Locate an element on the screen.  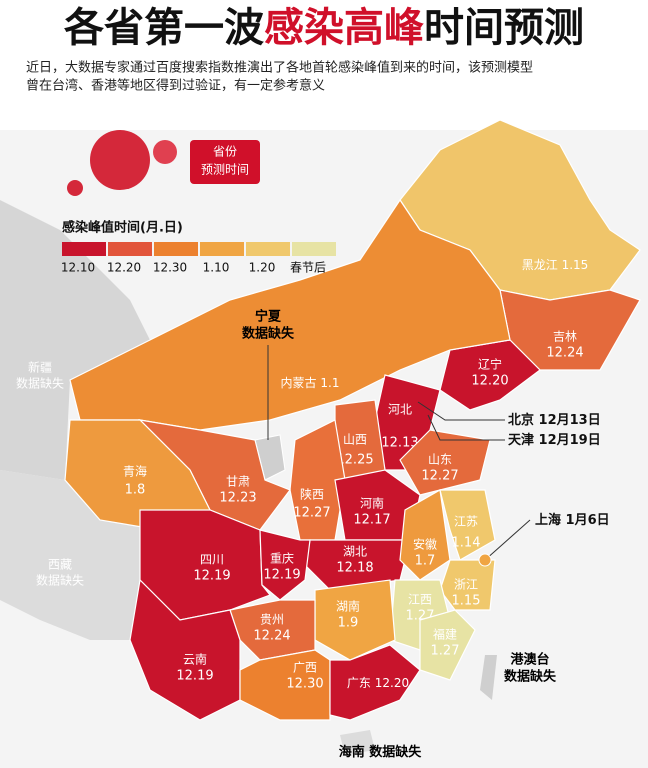
province-label: 湖北 is located at coordinates (355, 551).